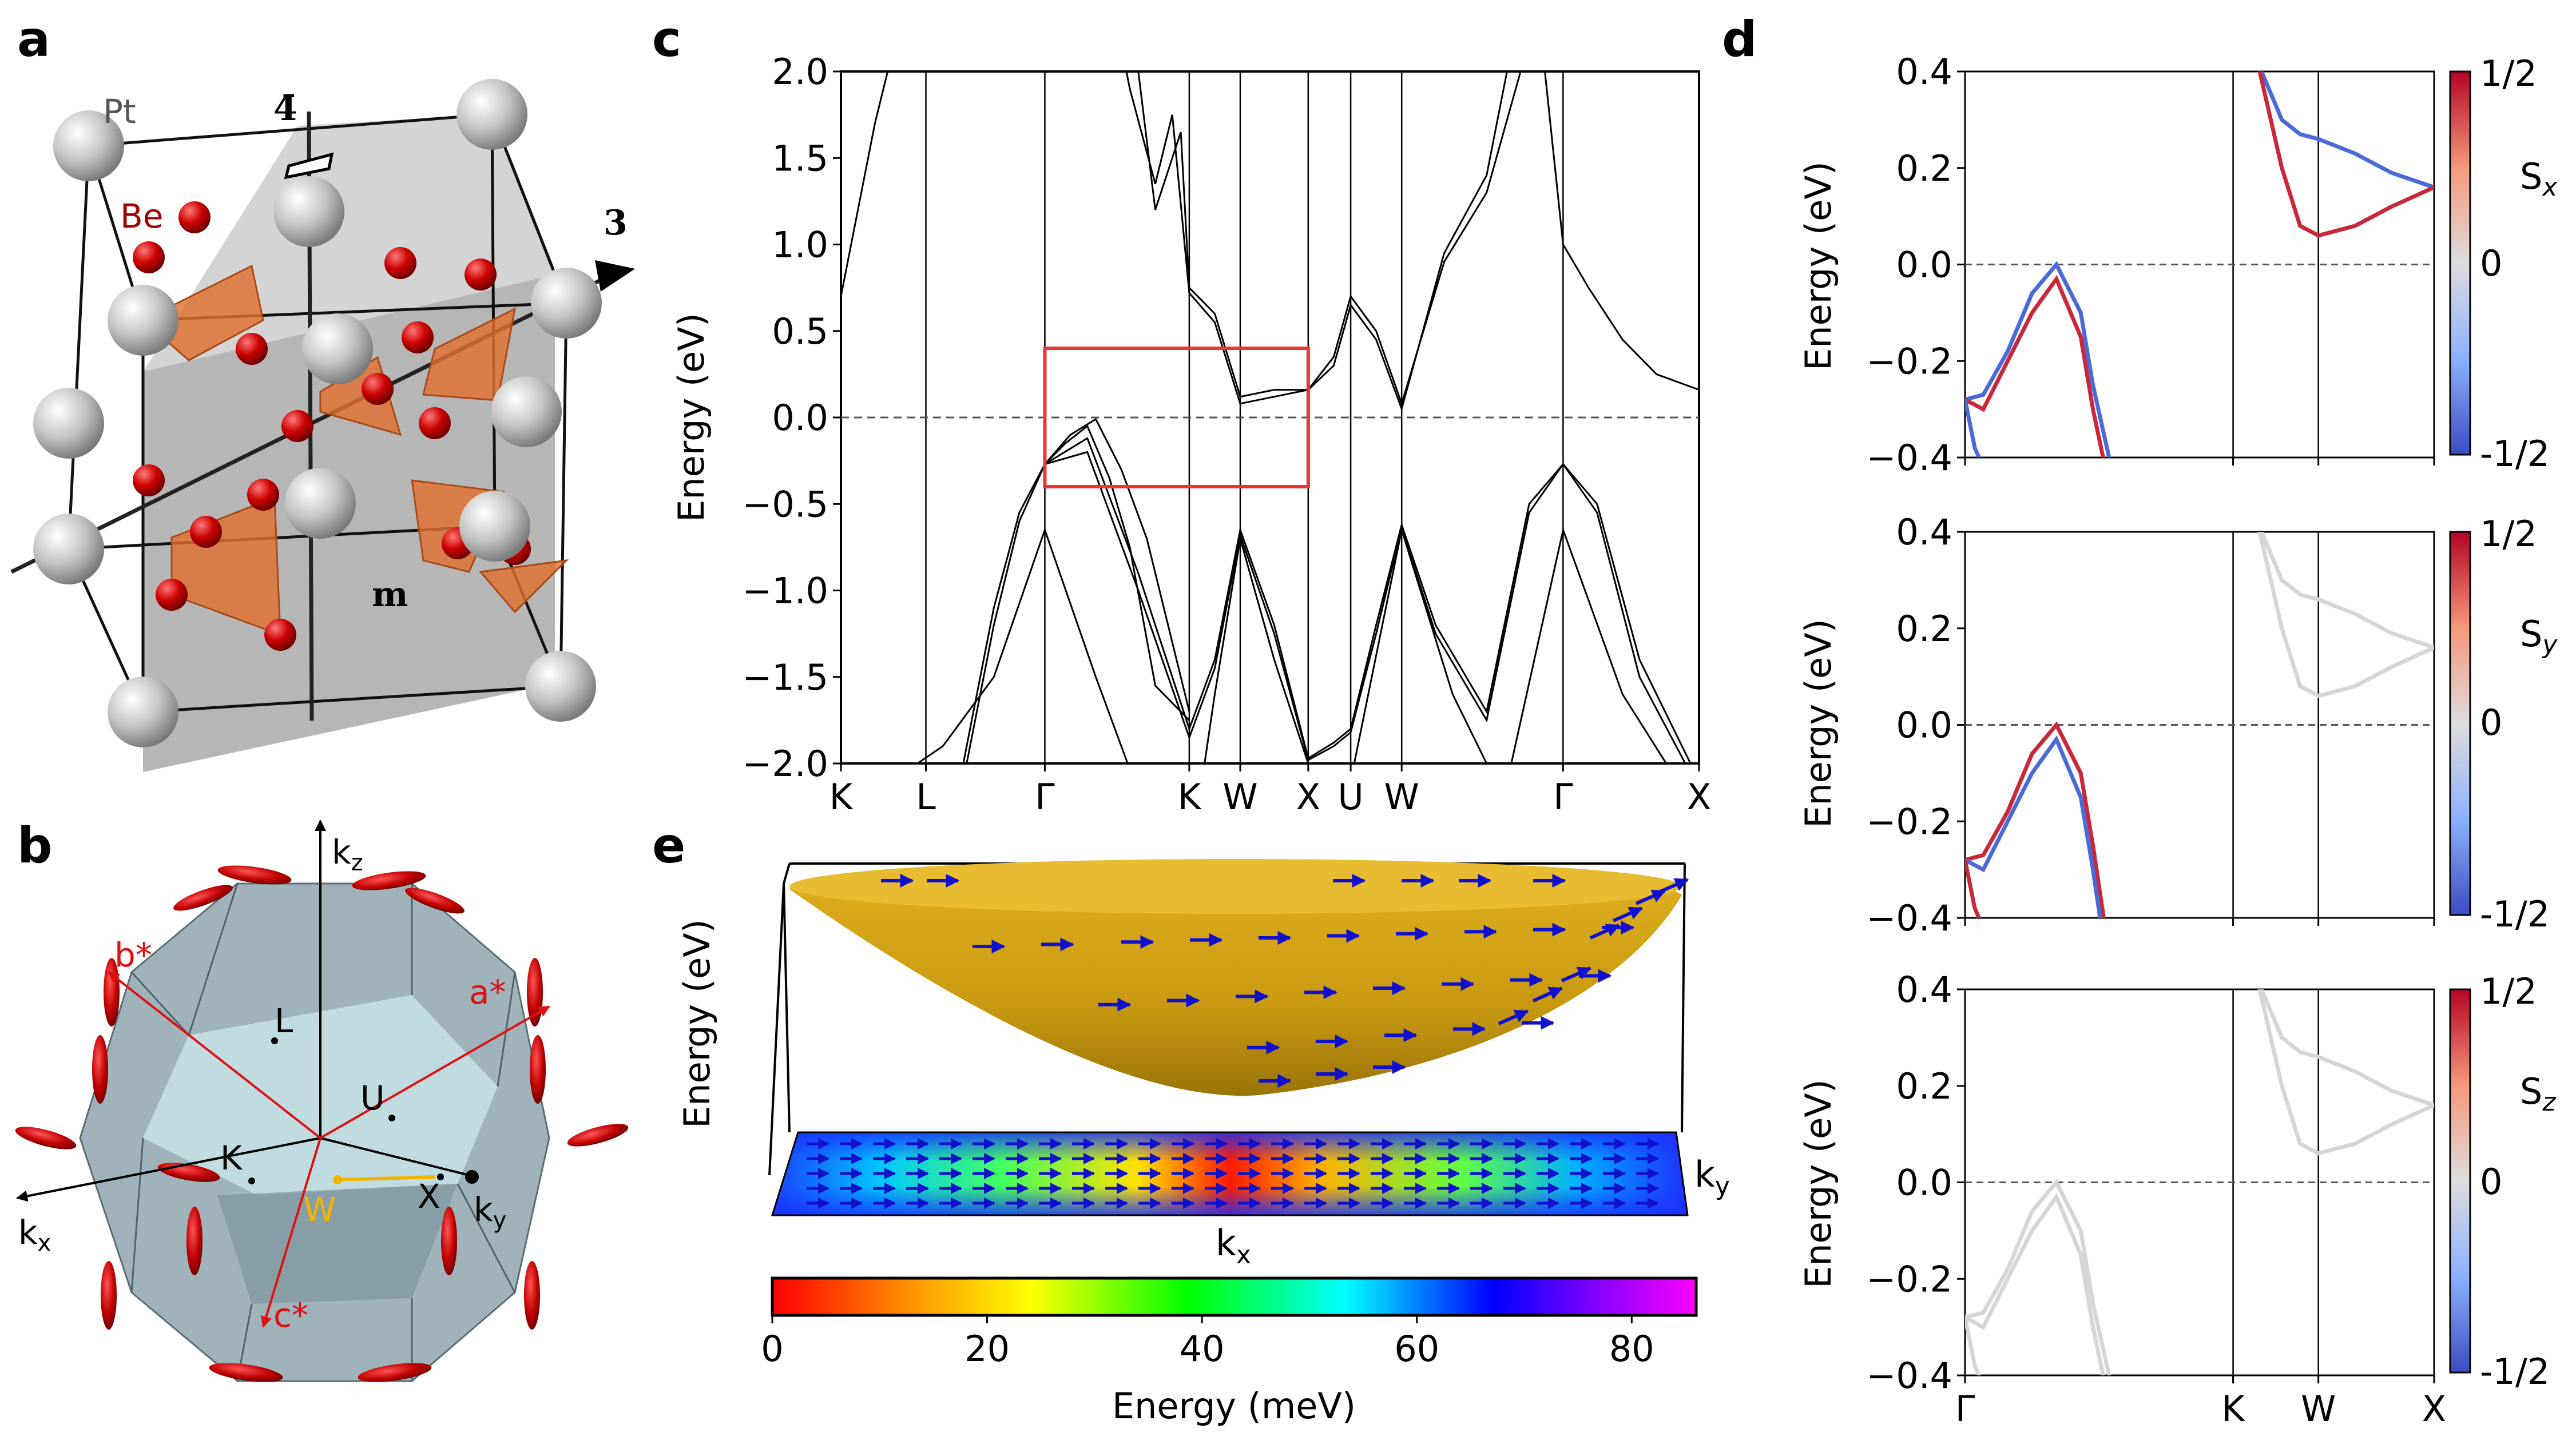 The height and width of the screenshot is (1448, 2576). I want to click on c-xtick-6: U, so click(1350, 797).